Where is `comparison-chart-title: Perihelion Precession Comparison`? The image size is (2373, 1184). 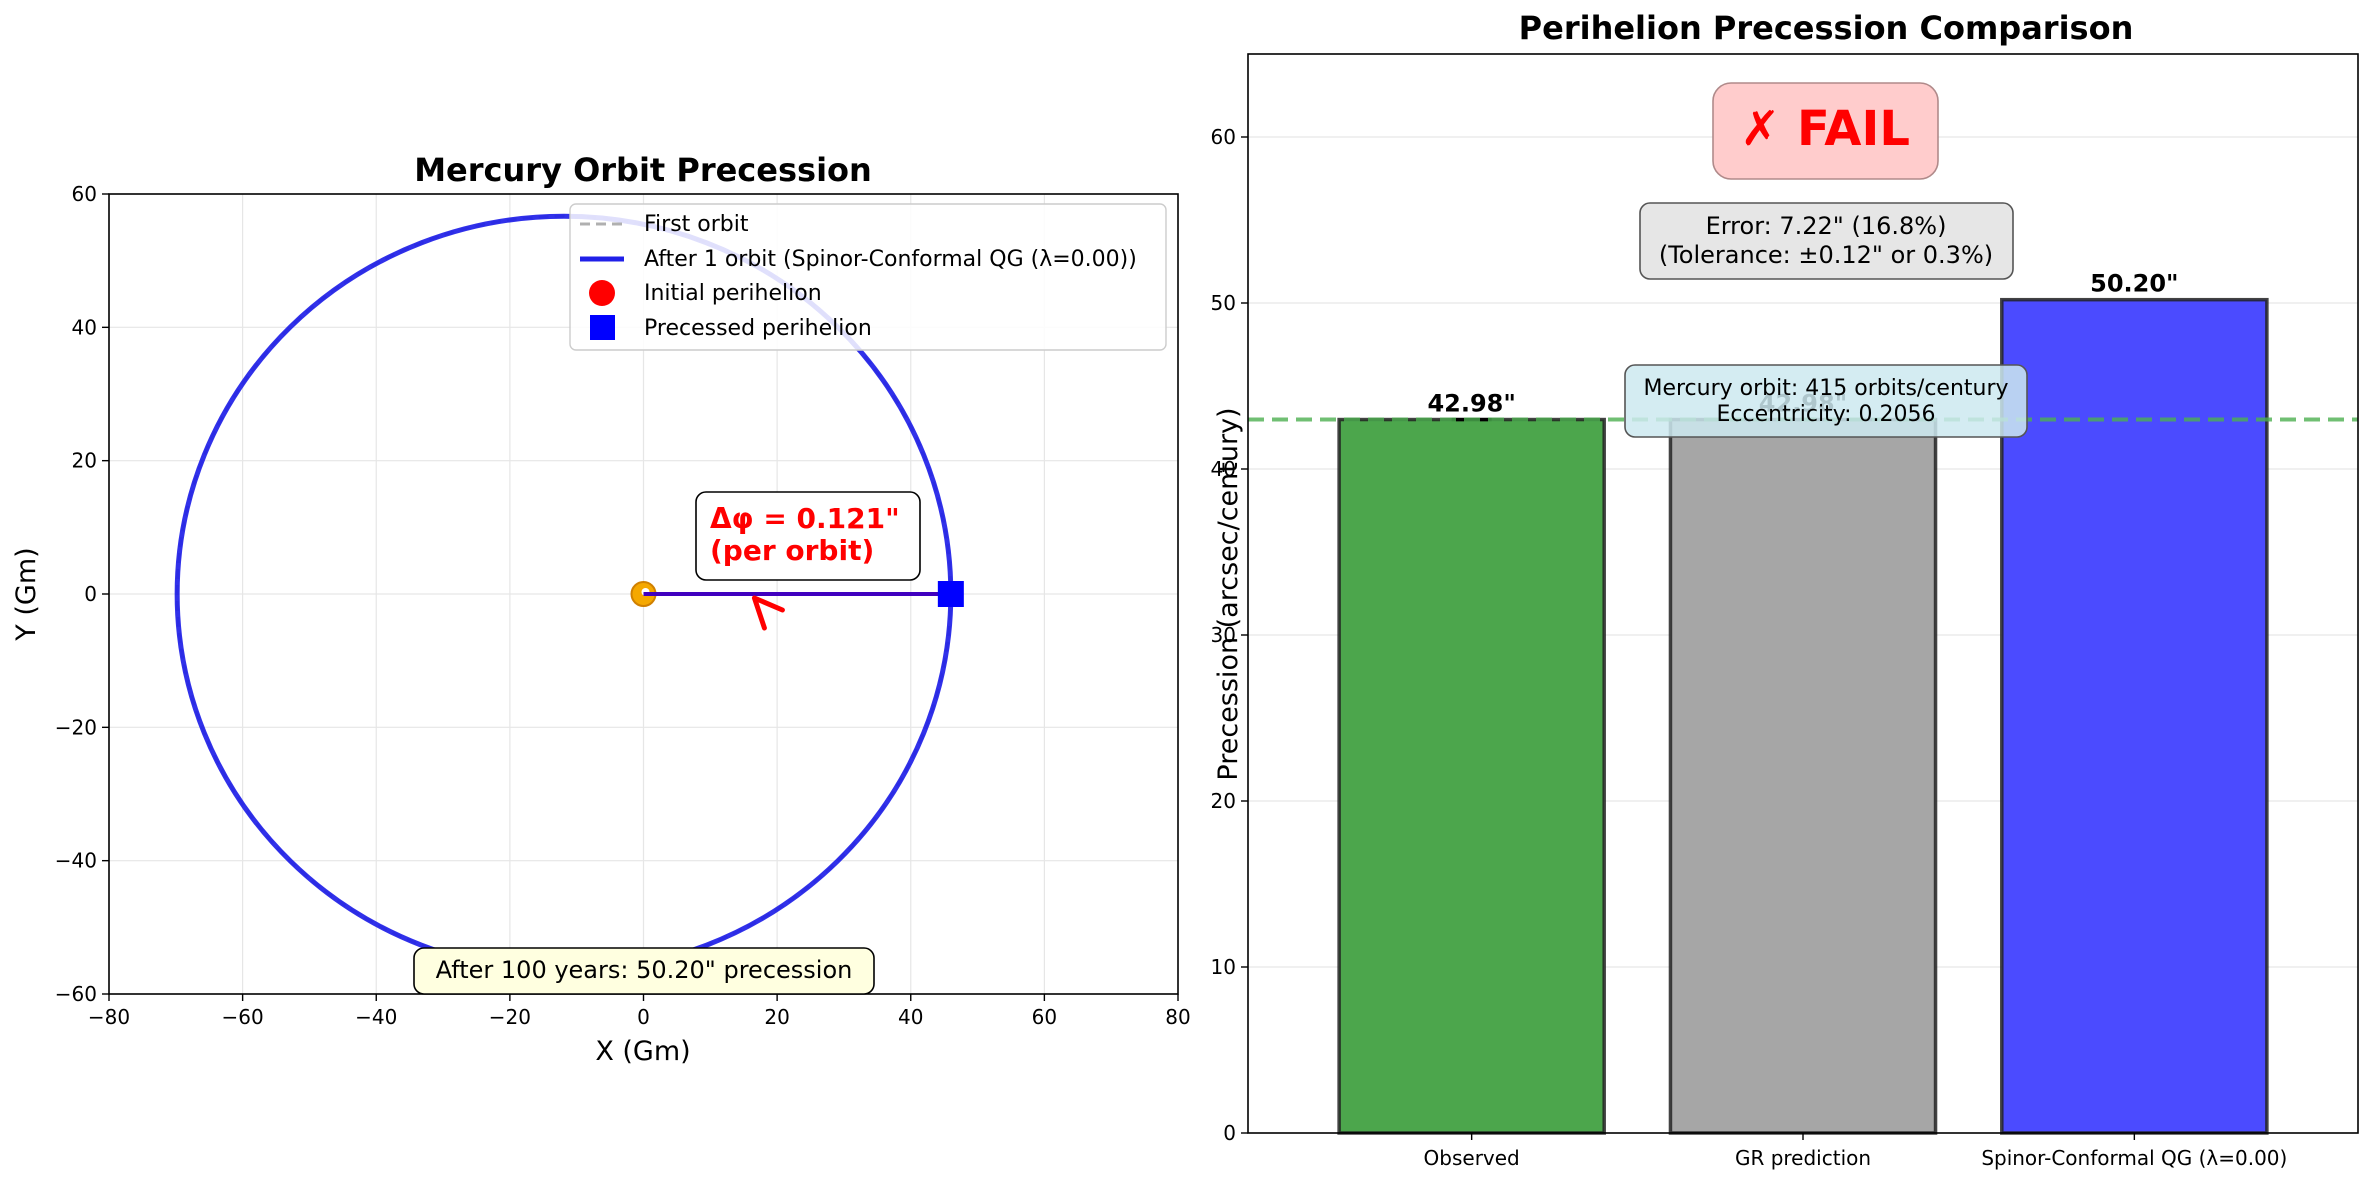
comparison-chart-title: Perihelion Precession Comparison is located at coordinates (1826, 28).